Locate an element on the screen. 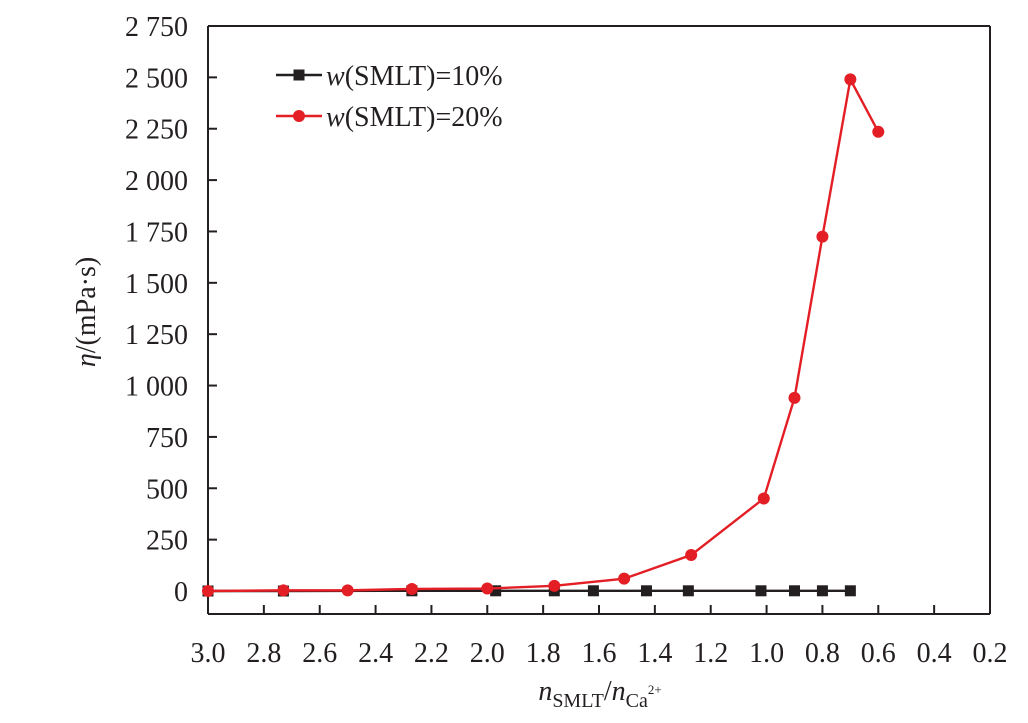 This screenshot has width=1028, height=723. legend-entry-2: w(SMLT)=20% is located at coordinates (389, 117).